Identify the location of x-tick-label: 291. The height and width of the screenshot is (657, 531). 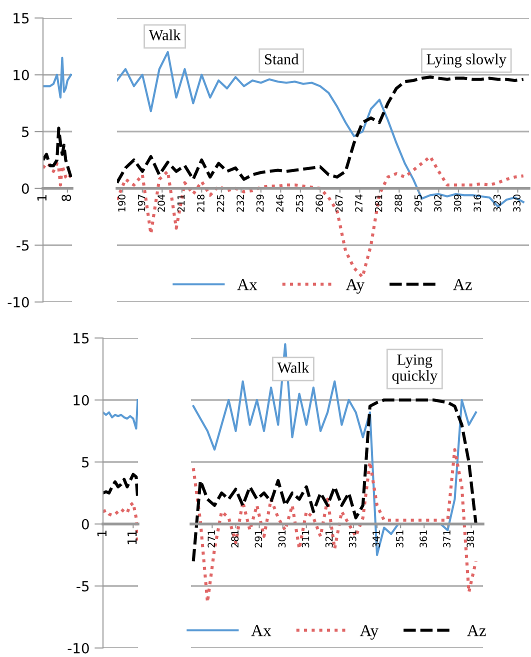
(258, 539).